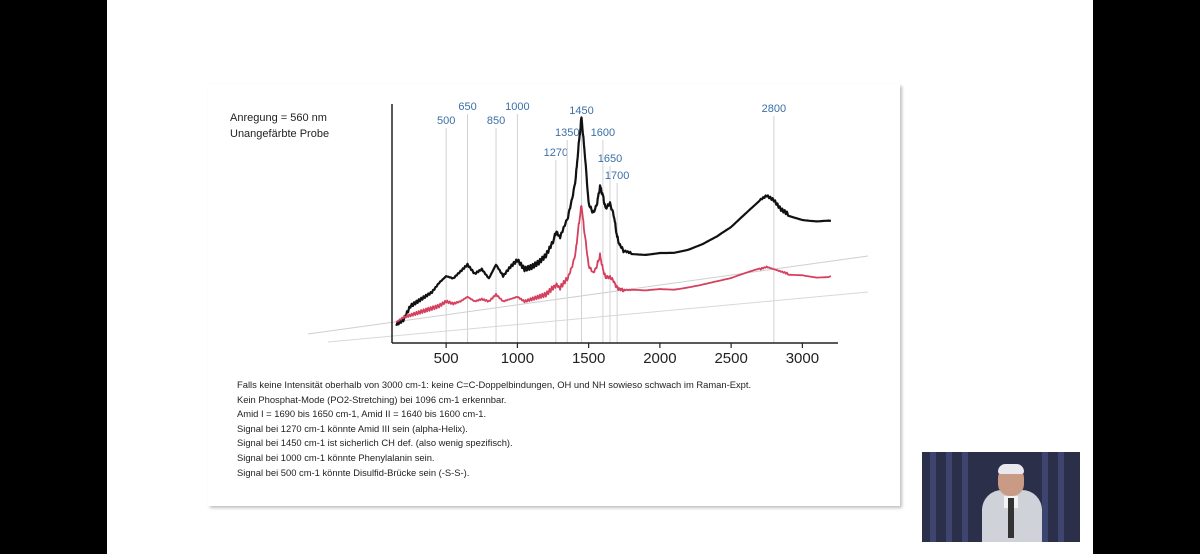  Describe the element at coordinates (556, 153) in the screenshot. I see `peak-label: 1270` at that location.